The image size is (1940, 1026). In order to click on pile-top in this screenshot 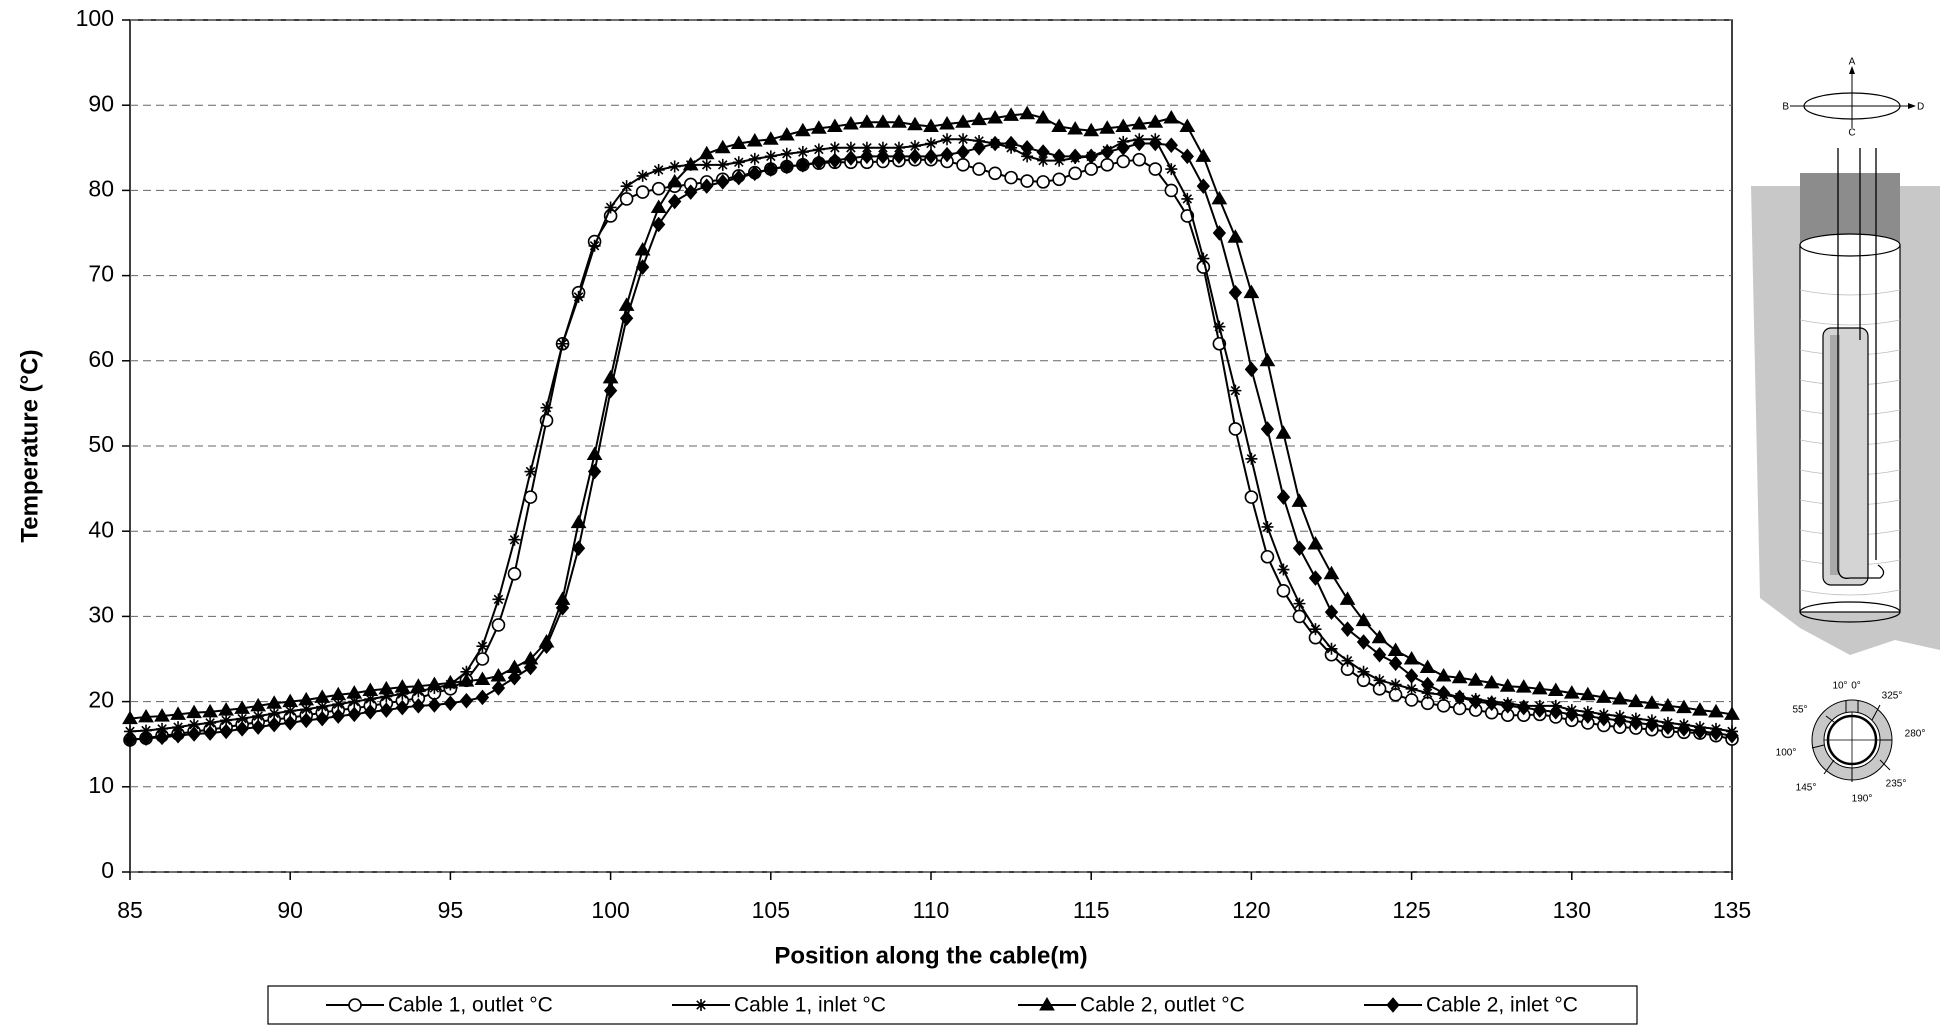, I will do `click(1850, 209)`.